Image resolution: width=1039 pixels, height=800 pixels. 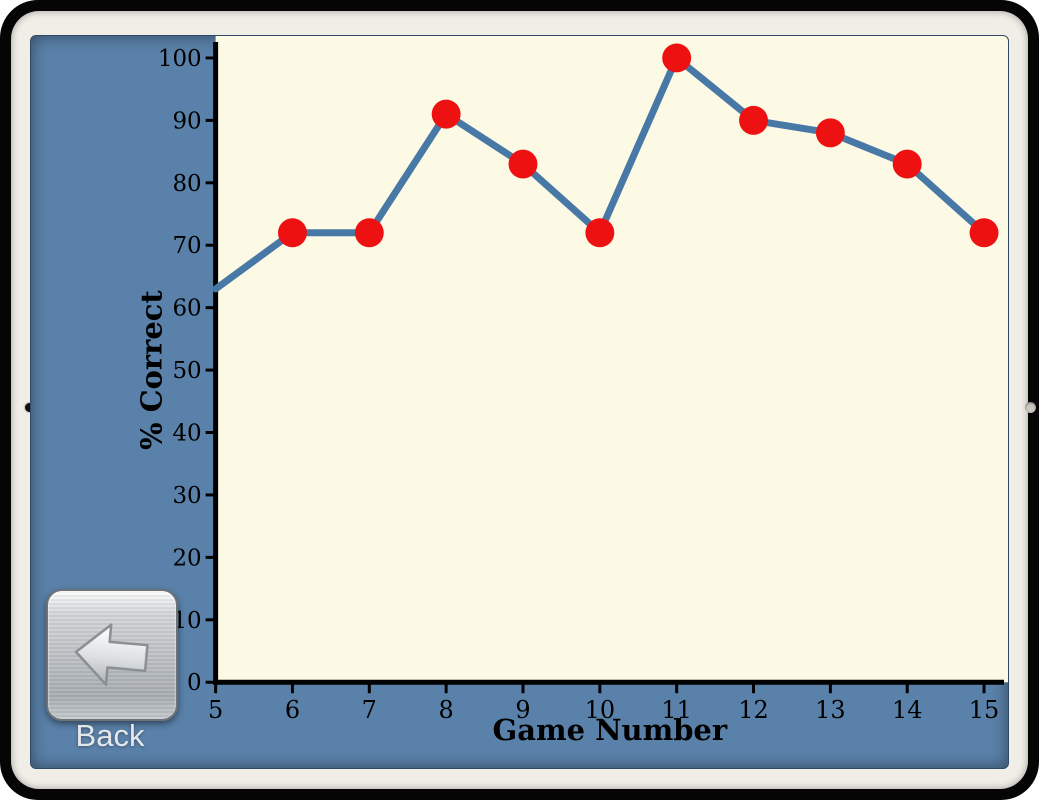 What do you see at coordinates (600, 710) in the screenshot?
I see `x-tick-label: 10` at bounding box center [600, 710].